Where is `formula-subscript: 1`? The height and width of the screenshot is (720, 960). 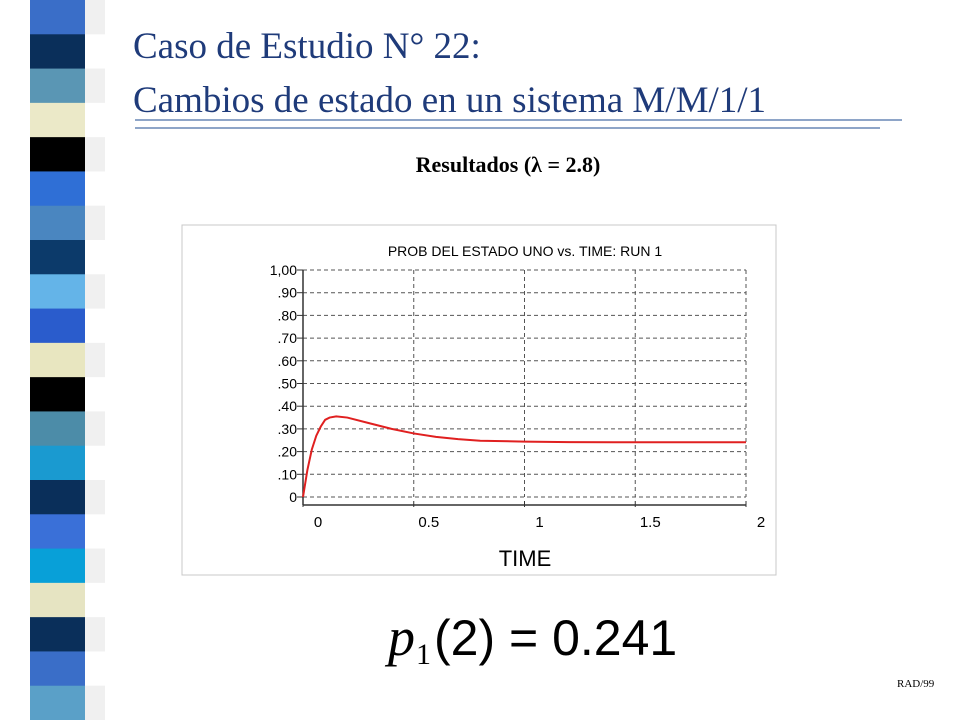 formula-subscript: 1 is located at coordinates (423, 654).